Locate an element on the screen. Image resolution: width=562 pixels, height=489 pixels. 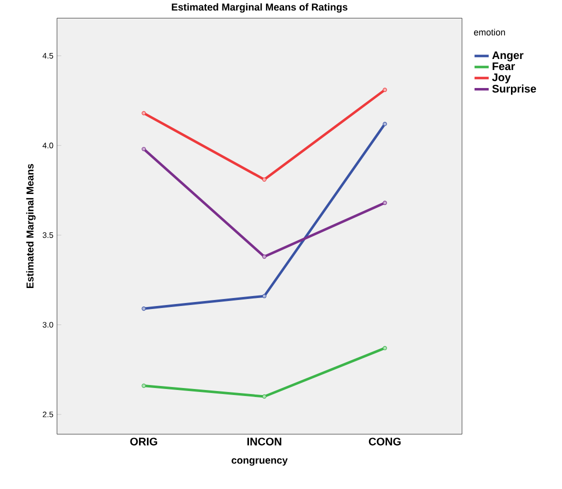
legend-title: emotion is located at coordinates (489, 32).